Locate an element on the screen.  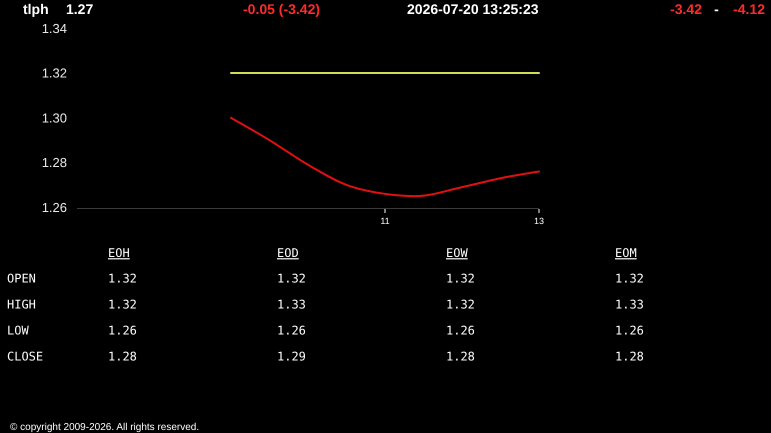
text: 2026-07-20 13:25:23 is located at coordinates (473, 9).